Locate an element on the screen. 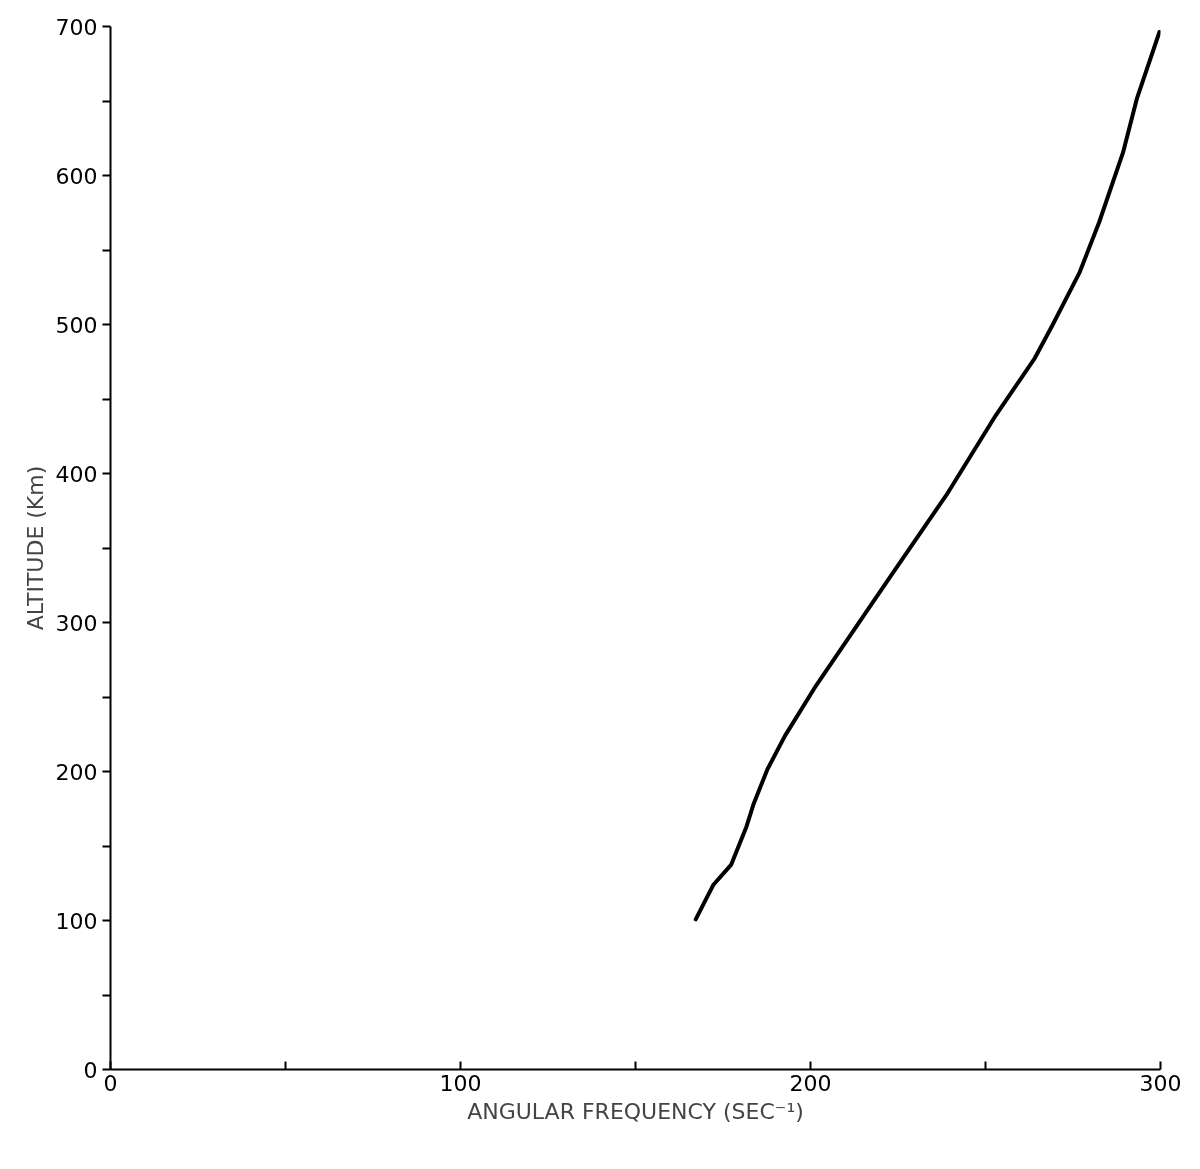 This screenshot has width=1200, height=1169. y-axis-title: ALTITUDE (Km) is located at coordinates (35, 548).